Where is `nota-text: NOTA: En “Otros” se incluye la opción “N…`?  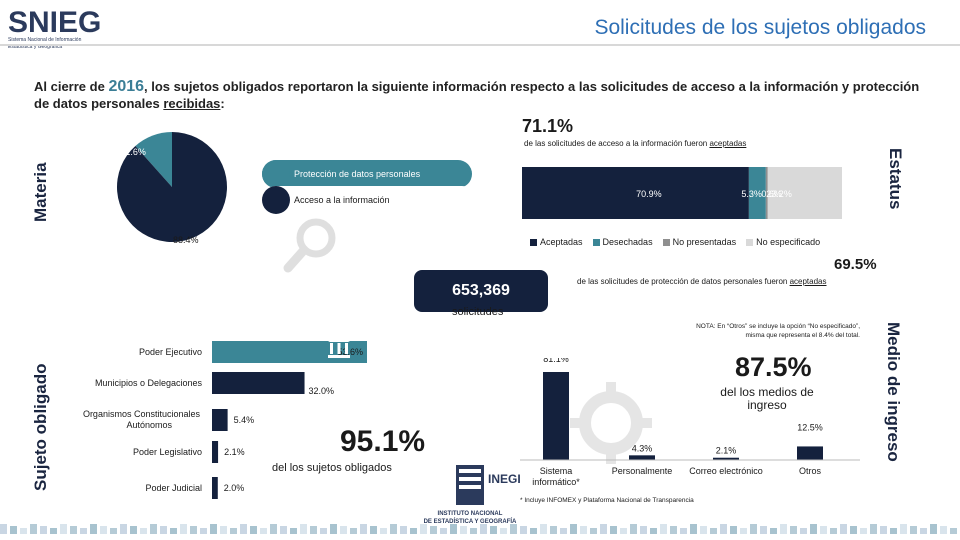
nota-text: NOTA: En “Otros” se incluye la opción “N… is located at coordinates (755, 331).